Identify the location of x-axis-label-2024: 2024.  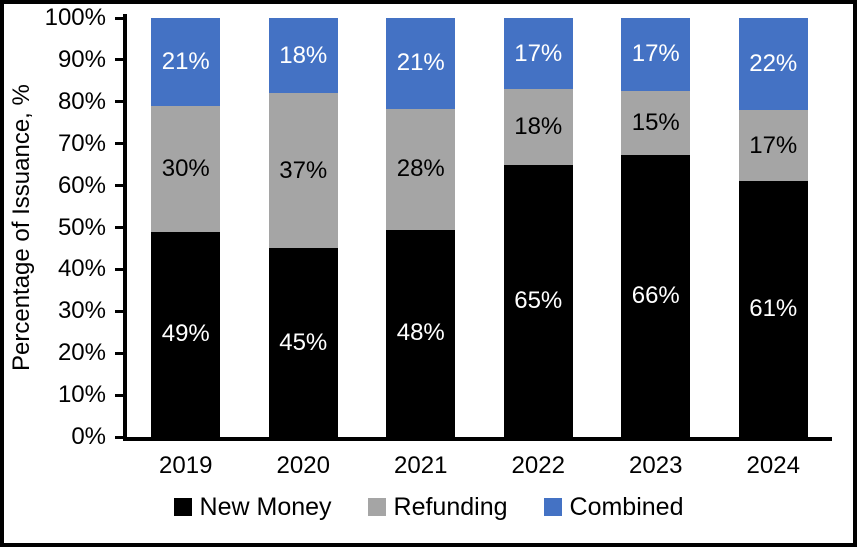
(773, 465).